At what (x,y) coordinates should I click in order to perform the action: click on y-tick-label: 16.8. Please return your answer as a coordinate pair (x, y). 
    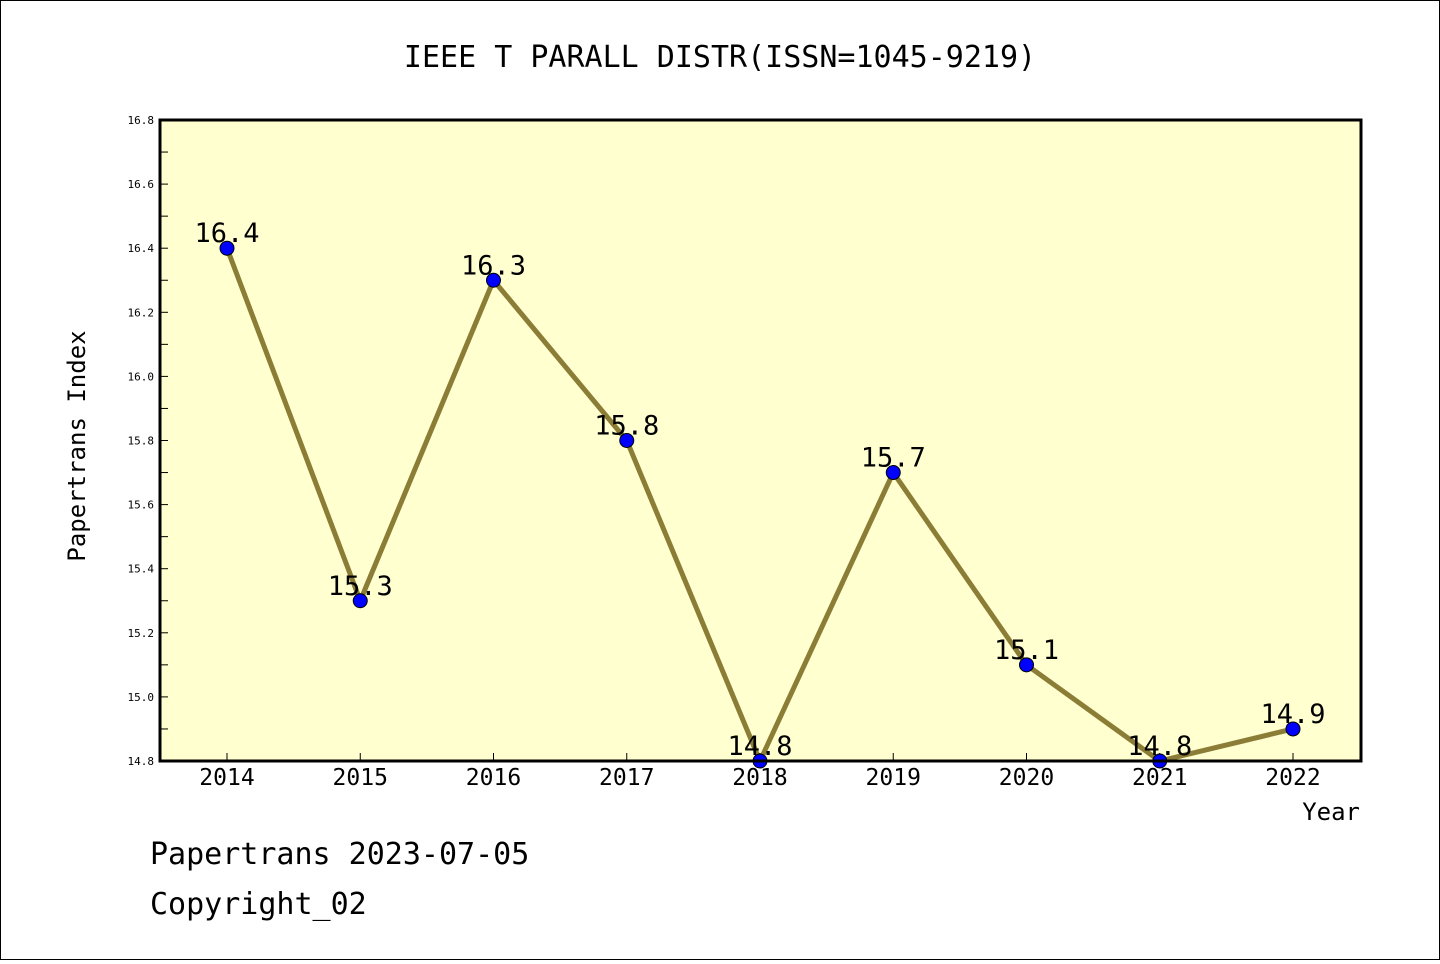
    Looking at the image, I should click on (141, 120).